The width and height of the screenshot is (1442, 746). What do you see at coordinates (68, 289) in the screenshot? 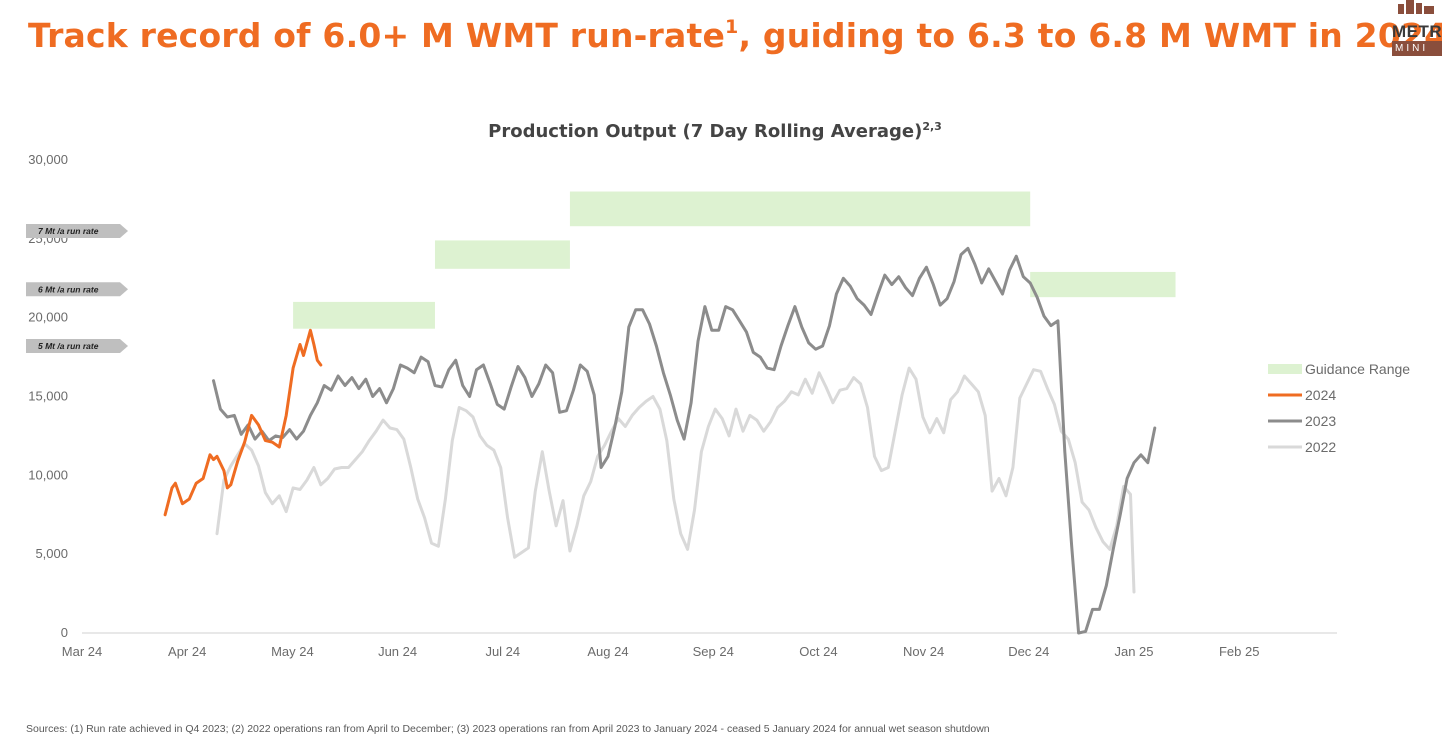
I see `run-rate-flag-label: 6 Mt /a run rate` at bounding box center [68, 289].